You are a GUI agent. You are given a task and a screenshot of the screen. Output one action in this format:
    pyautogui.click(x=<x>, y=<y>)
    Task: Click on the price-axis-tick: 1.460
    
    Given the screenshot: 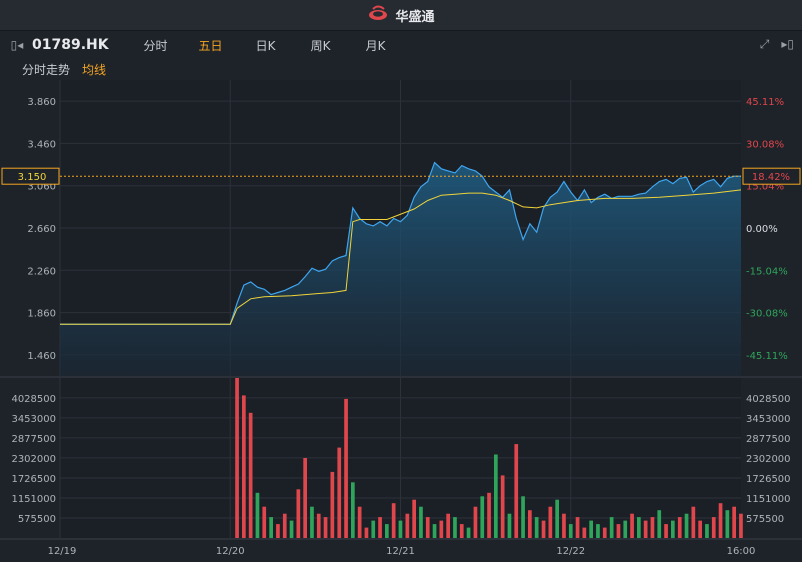 What is the action you would take?
    pyautogui.click(x=41, y=356)
    